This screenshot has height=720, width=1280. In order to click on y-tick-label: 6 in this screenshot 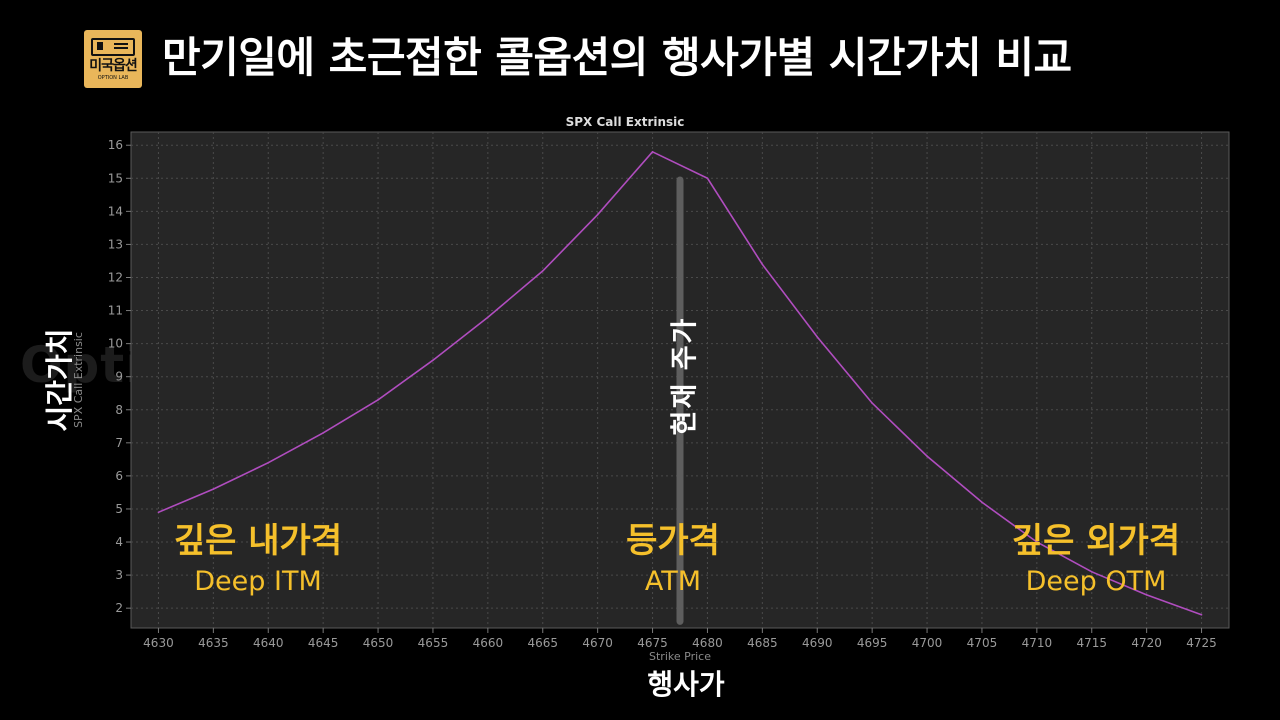, I will do `click(119, 476)`.